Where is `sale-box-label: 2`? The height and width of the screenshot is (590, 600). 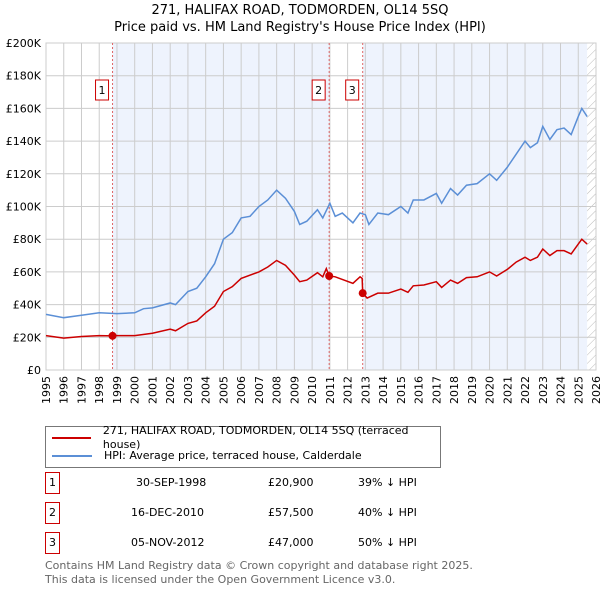
sale-box-label: 2 is located at coordinates (318, 90).